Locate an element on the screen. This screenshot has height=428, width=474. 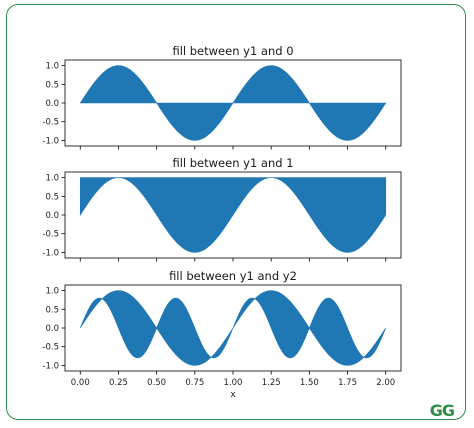
x-tick-label: 1.25 is located at coordinates (271, 383).